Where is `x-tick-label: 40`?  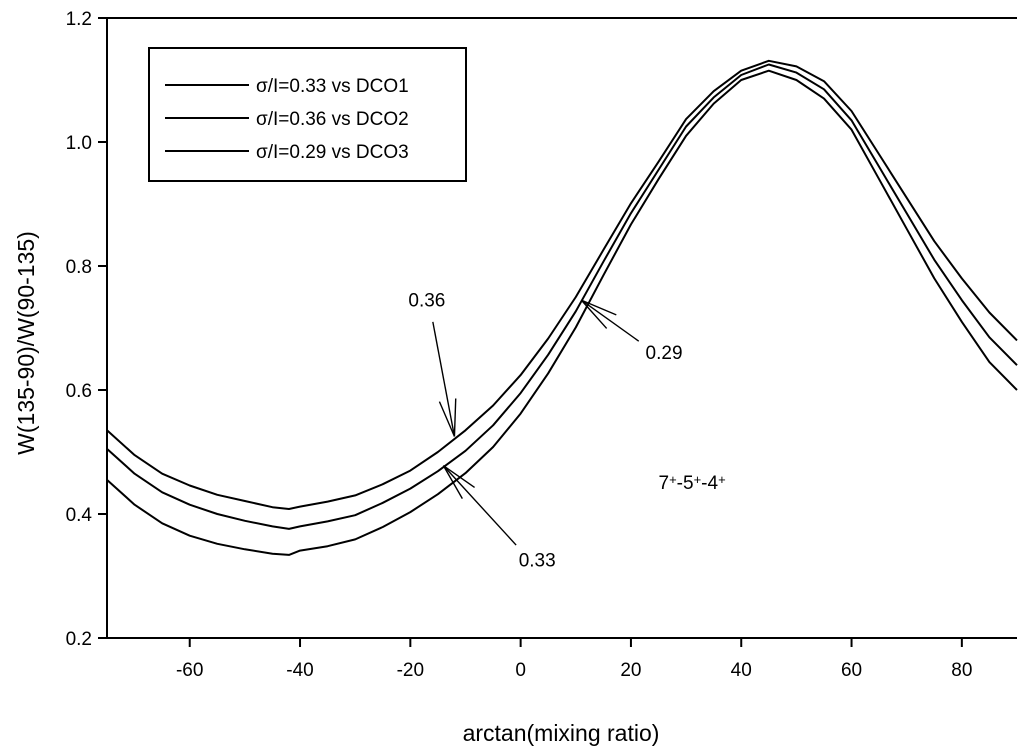 x-tick-label: 40 is located at coordinates (741, 670).